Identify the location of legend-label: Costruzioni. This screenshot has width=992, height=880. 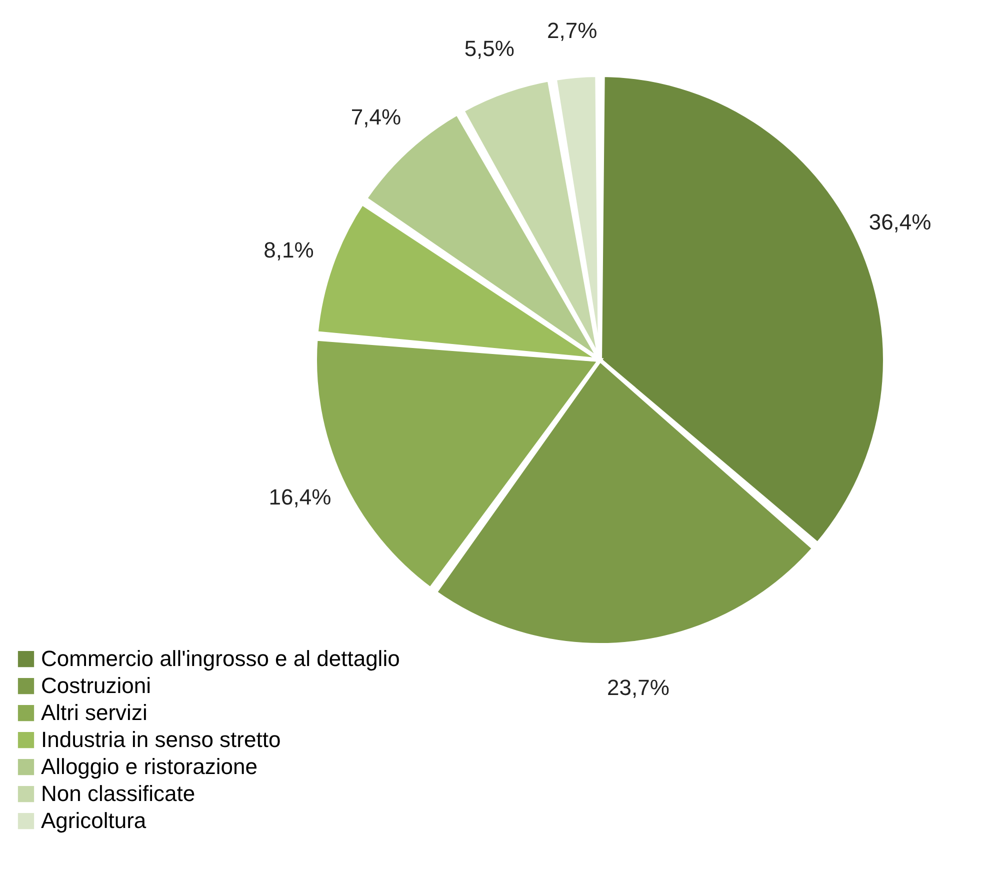
(96, 685).